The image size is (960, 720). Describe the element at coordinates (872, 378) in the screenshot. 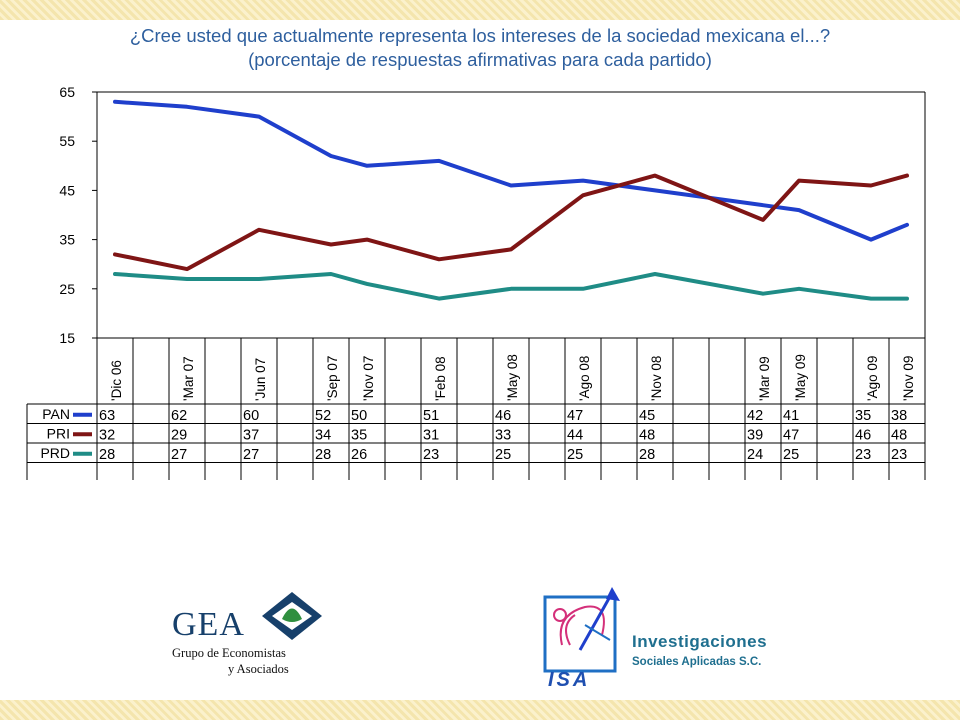

I see `x-tick-label: 'Ago 09` at that location.